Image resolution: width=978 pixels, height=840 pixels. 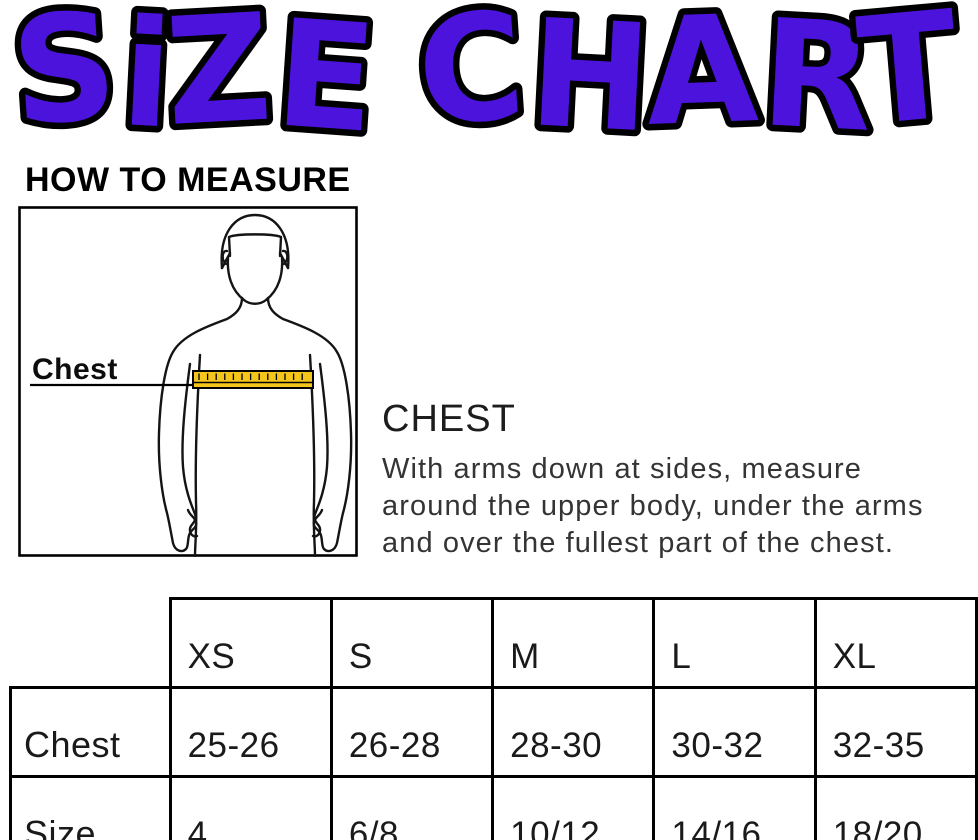 I want to click on table-cell: 6/8, so click(x=412, y=807).